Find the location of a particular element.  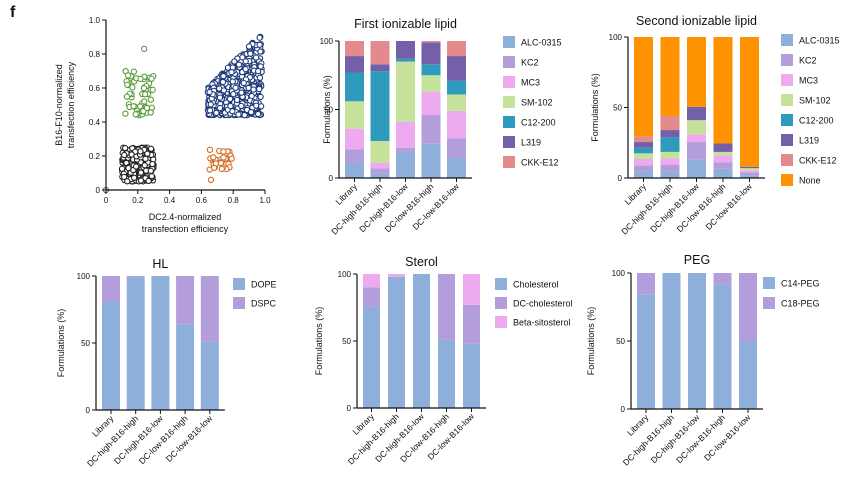

y-axis-label: Formulations (%) is located at coordinates (595, 107).